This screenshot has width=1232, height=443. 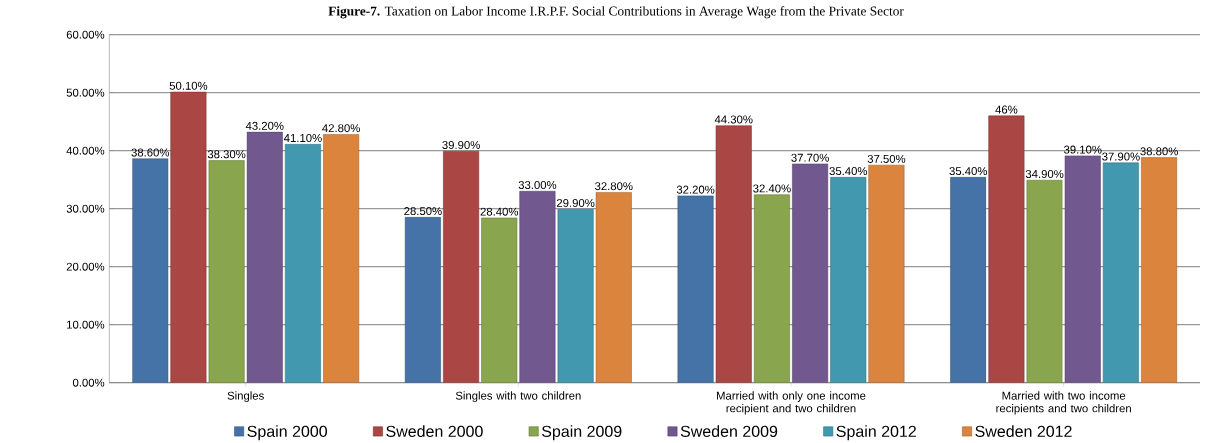 What do you see at coordinates (85, 92) in the screenshot?
I see `y-tick-label: 50.00%` at bounding box center [85, 92].